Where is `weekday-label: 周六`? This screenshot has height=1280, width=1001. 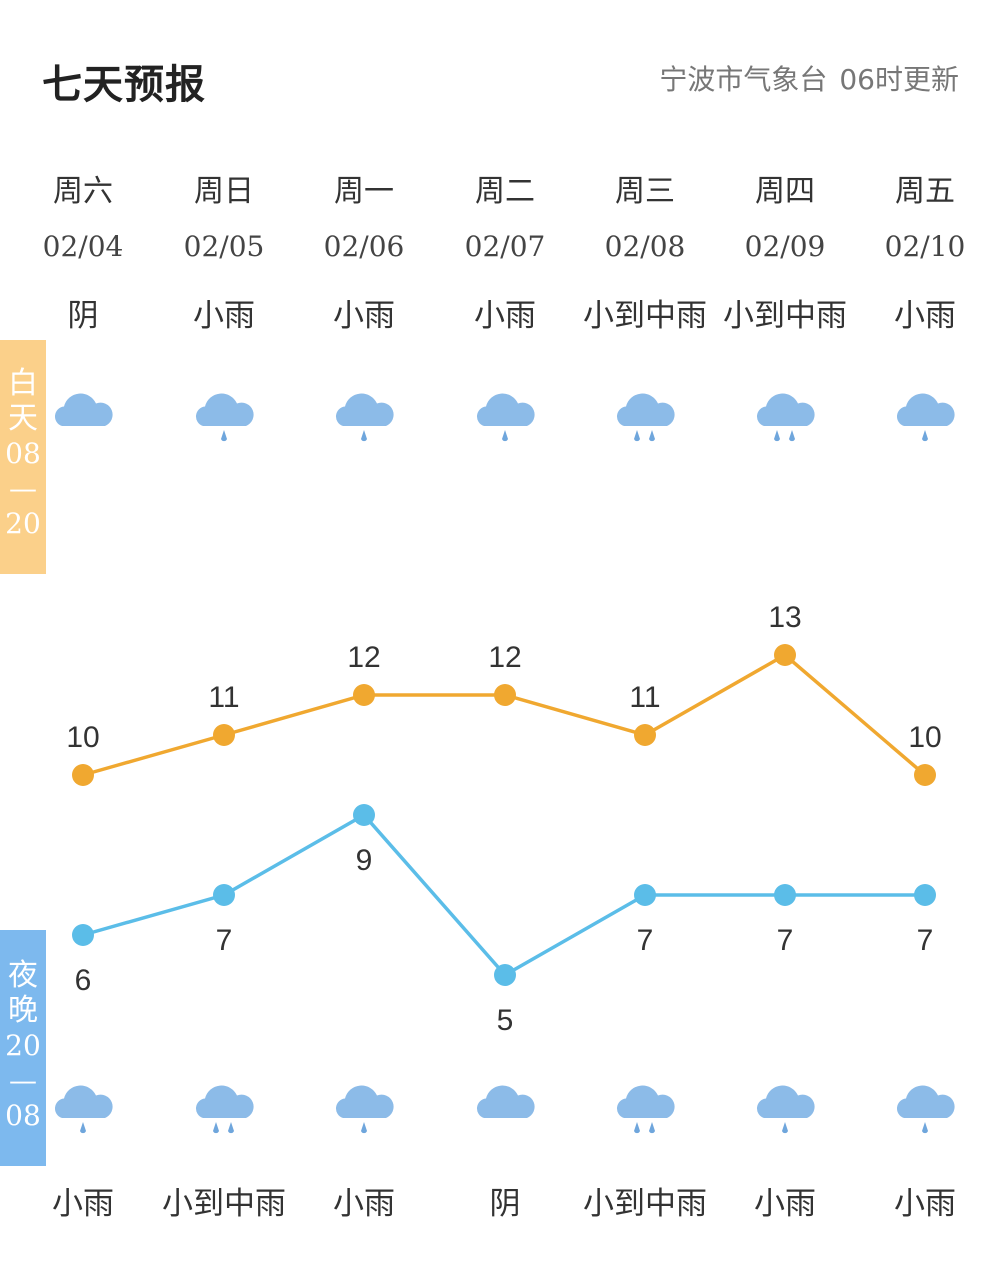 weekday-label: 周六 is located at coordinates (83, 191).